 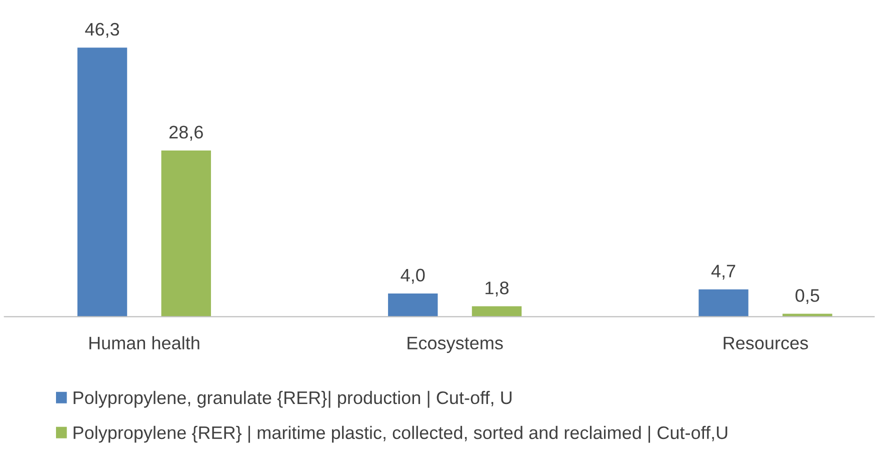 I want to click on data-label: 4,0, so click(x=412, y=276).